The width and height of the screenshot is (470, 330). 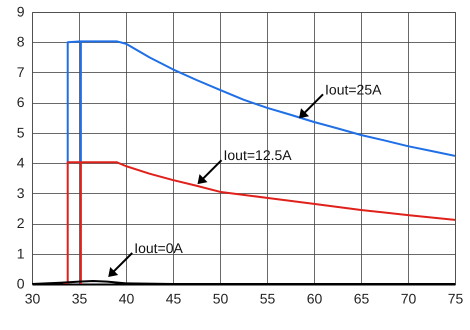 What do you see at coordinates (20, 12) in the screenshot?
I see `y-tick-label: 9` at bounding box center [20, 12].